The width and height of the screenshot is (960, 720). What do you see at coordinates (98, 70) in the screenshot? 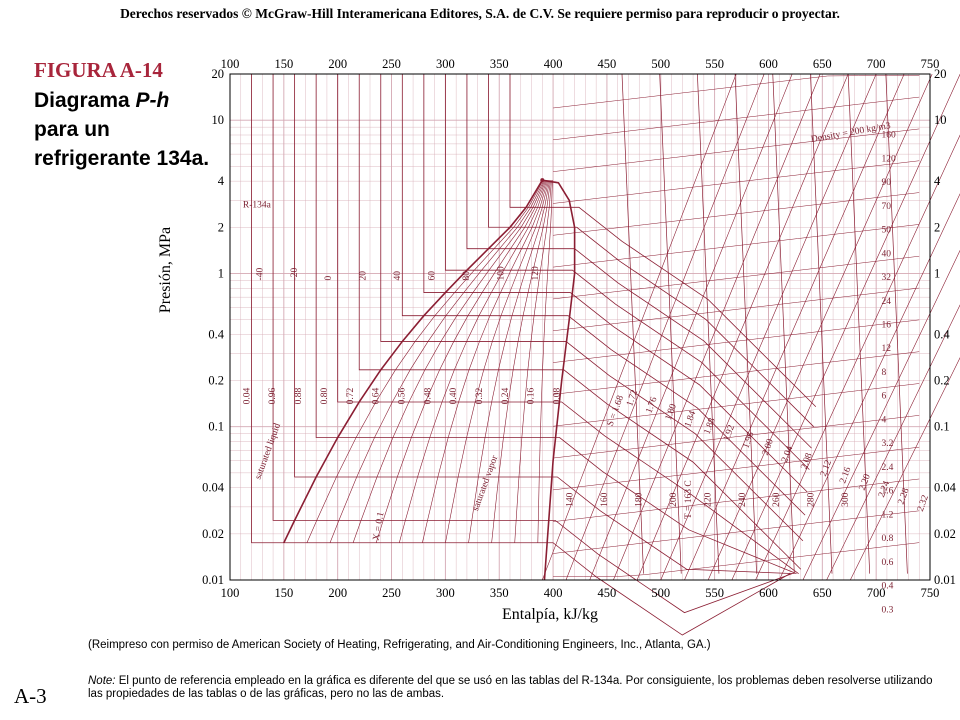
I see `figure-number: FIGURA A-14` at bounding box center [98, 70].